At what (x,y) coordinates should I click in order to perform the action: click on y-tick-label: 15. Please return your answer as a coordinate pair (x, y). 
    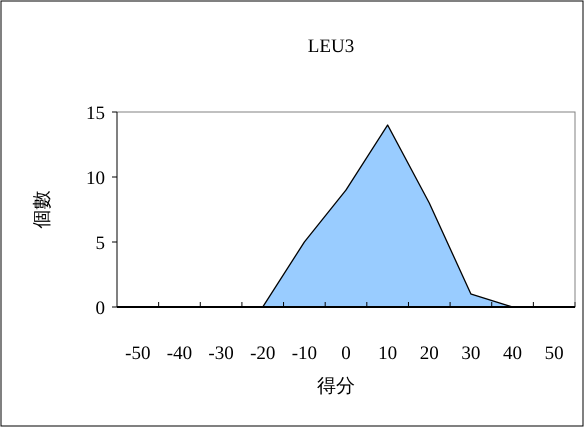
    Looking at the image, I should click on (95, 113).